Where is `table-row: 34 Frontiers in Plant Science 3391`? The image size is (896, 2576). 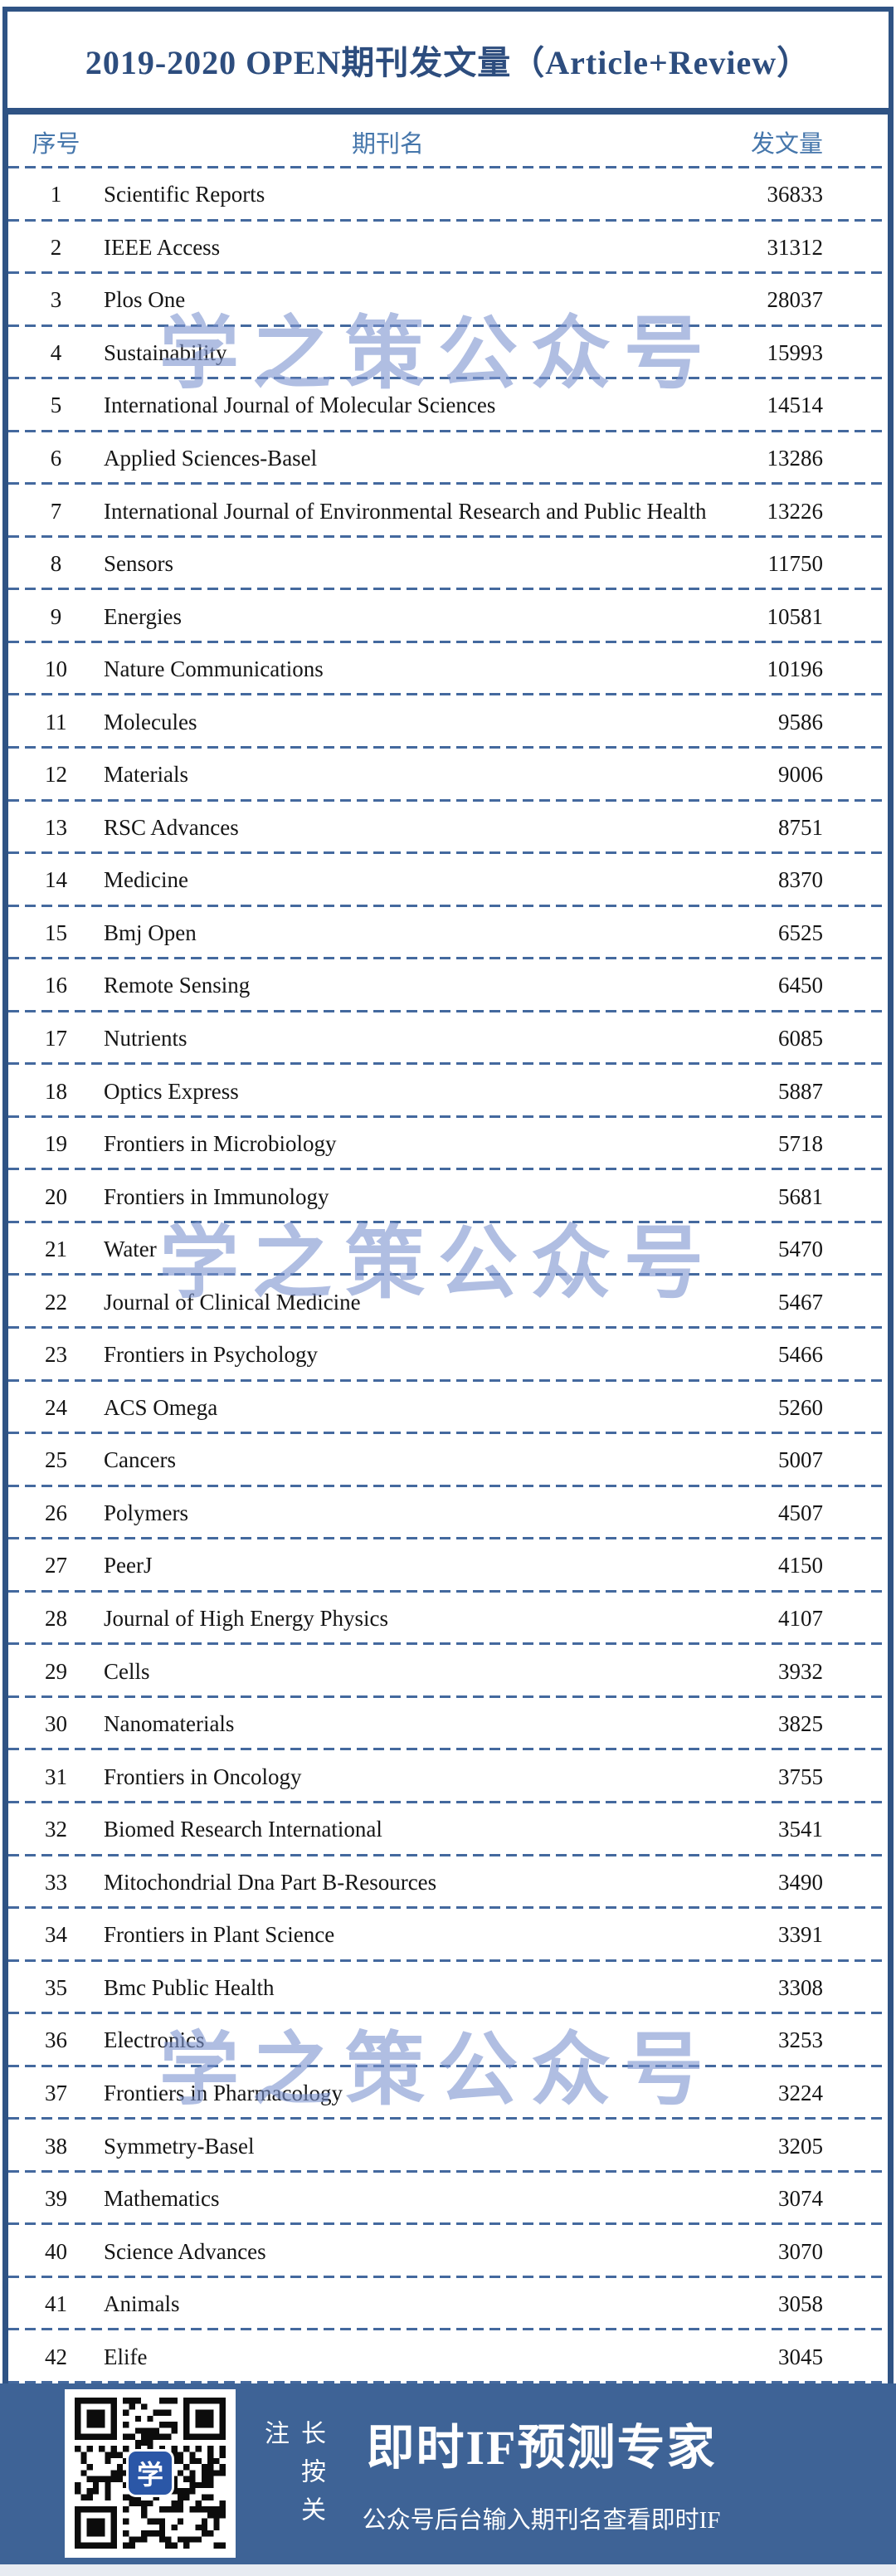
table-row: 34 Frontiers in Plant Science 3391 is located at coordinates (448, 1936).